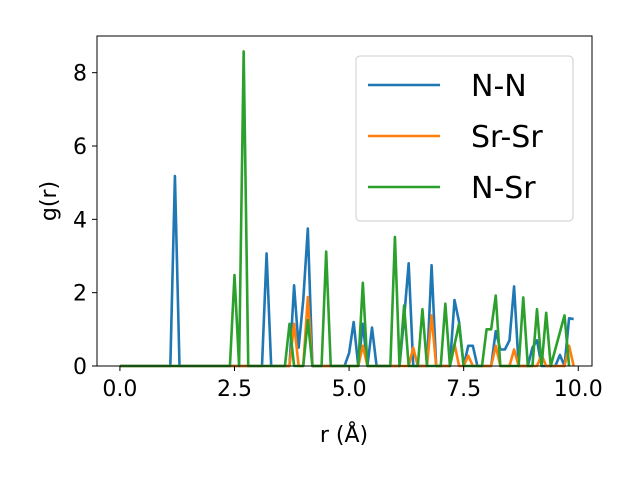 The height and width of the screenshot is (480, 640). What do you see at coordinates (344, 434) in the screenshot?
I see `x-axis-label: r (Å)` at bounding box center [344, 434].